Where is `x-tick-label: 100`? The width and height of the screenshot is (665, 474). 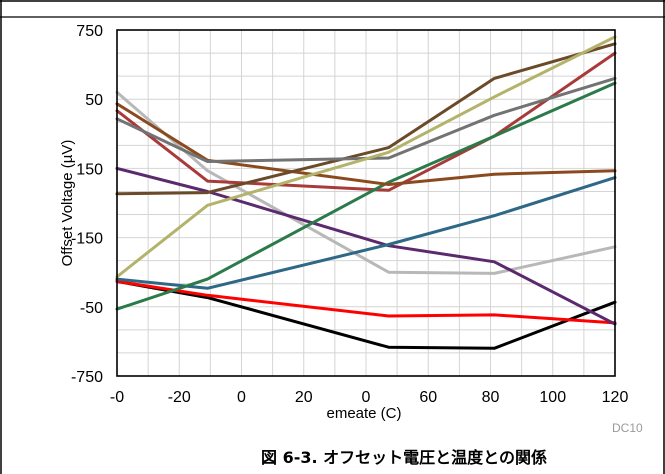 x-tick-label: 100 is located at coordinates (552, 397).